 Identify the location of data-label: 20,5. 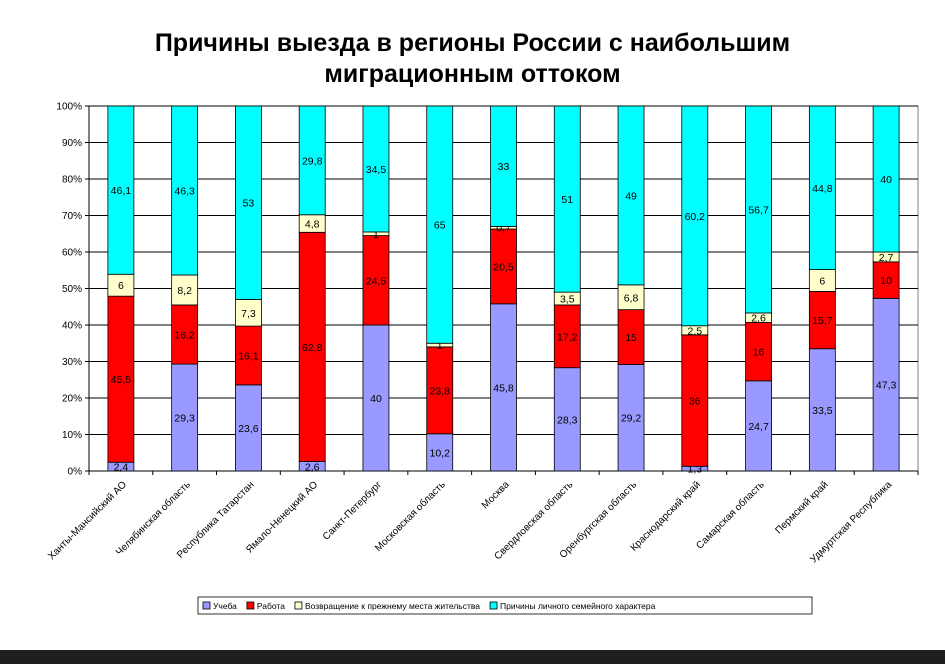
(503, 267).